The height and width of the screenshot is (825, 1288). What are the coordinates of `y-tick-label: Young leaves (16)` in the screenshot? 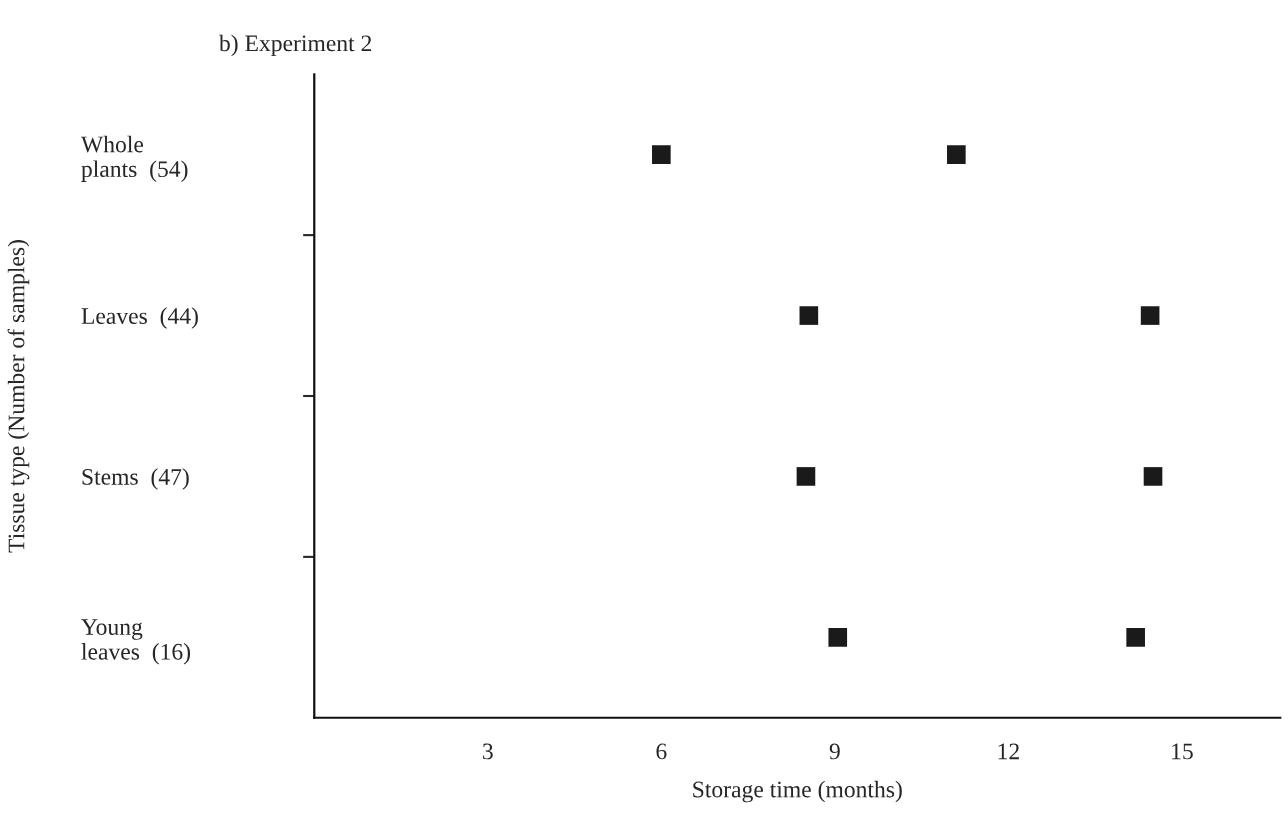 It's located at (136, 642).